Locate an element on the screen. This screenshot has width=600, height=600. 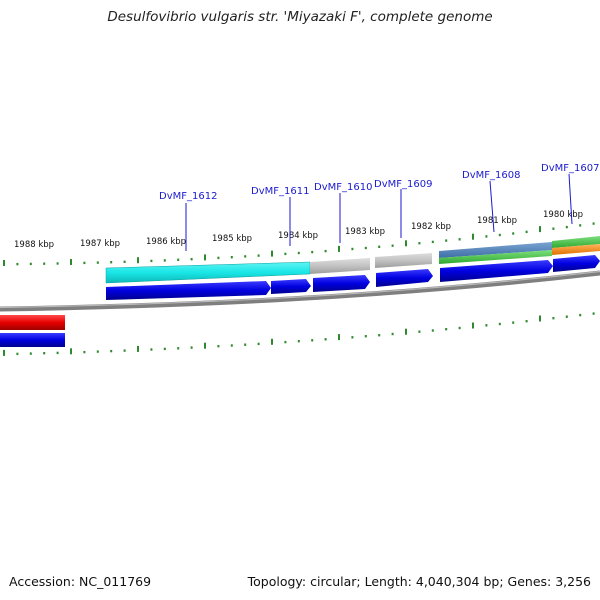
genome-backbone is located at coordinates (300, 291).